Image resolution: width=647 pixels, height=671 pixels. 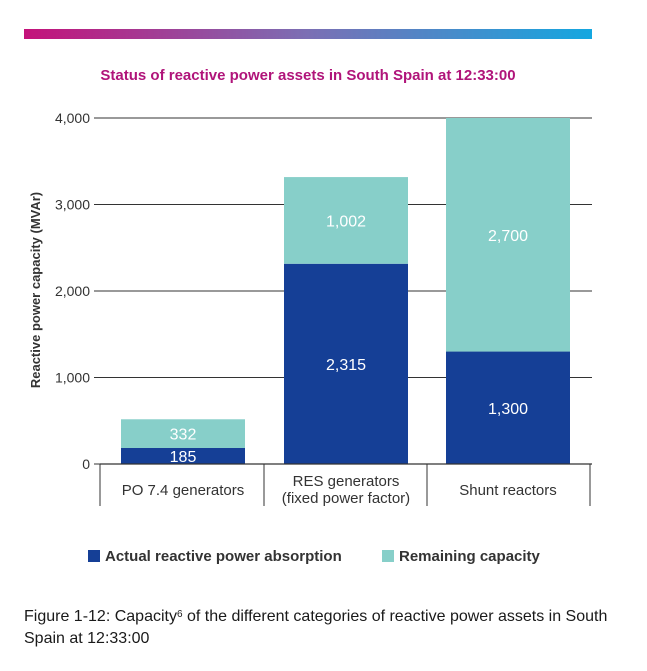 What do you see at coordinates (72, 205) in the screenshot?
I see `y-tick-label: 3,000` at bounding box center [72, 205].